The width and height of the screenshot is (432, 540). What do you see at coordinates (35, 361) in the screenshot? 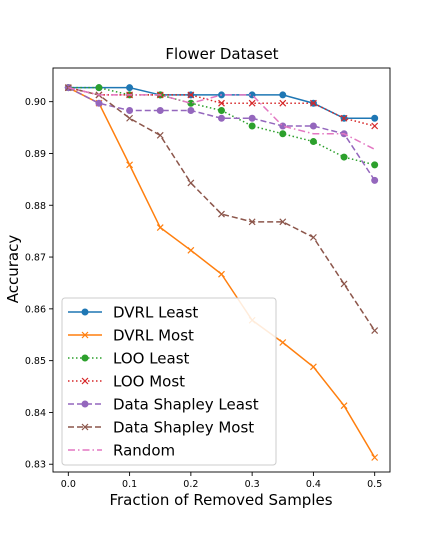
I see `y-tick-label: 0.85` at bounding box center [35, 361].